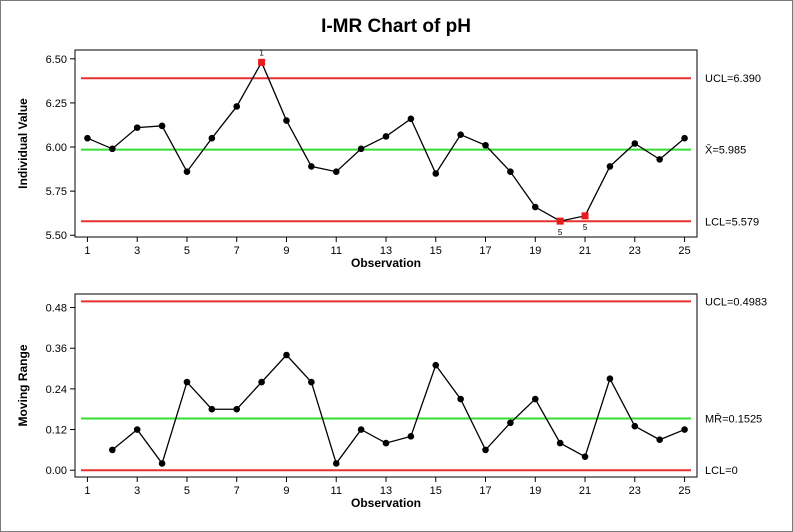 This screenshot has width=793, height=532. What do you see at coordinates (261, 52) in the screenshot?
I see `flag-marker: 1` at bounding box center [261, 52].